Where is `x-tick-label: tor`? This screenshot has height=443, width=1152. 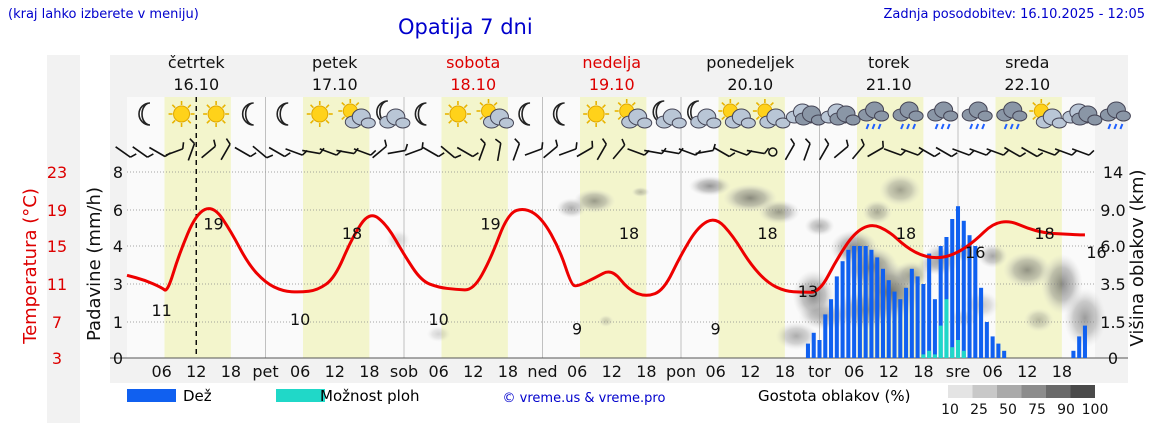 x-tick-label: tor is located at coordinates (819, 371).